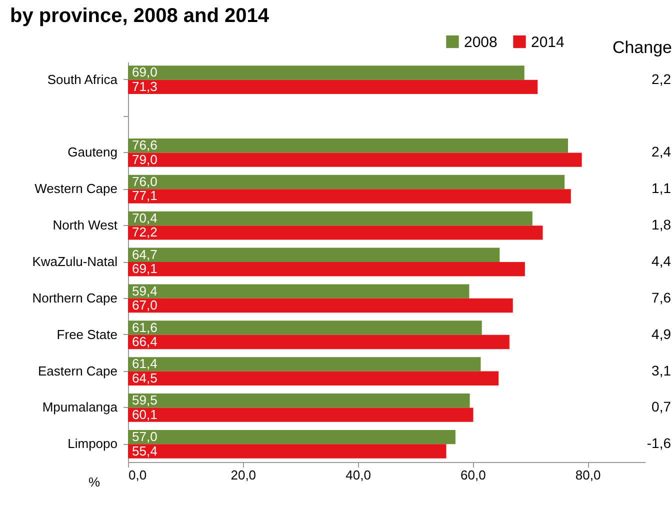  I want to click on data-label: 57,0, so click(145, 436).